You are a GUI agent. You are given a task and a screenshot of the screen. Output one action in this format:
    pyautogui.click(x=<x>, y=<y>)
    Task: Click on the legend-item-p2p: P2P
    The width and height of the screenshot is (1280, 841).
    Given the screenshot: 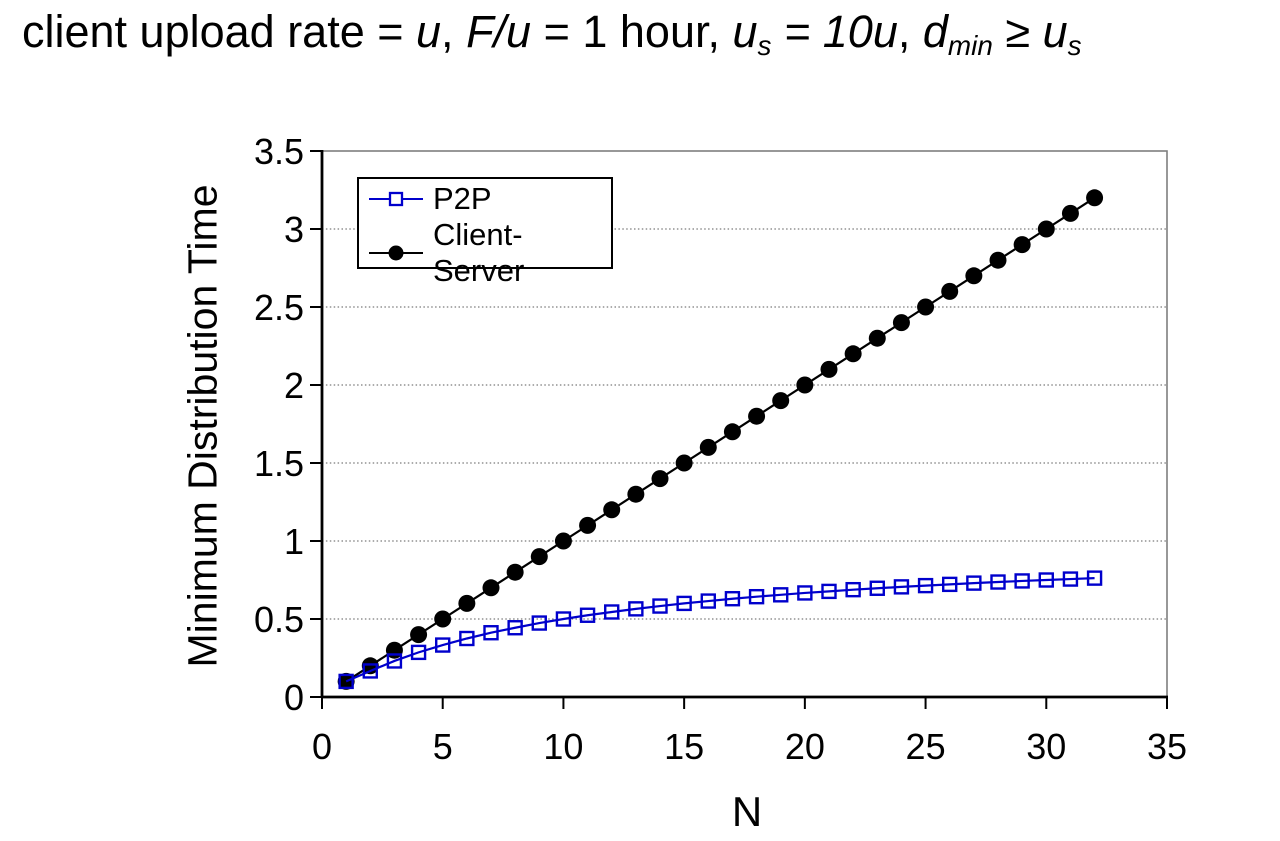 What is the action you would take?
    pyautogui.click(x=488, y=199)
    